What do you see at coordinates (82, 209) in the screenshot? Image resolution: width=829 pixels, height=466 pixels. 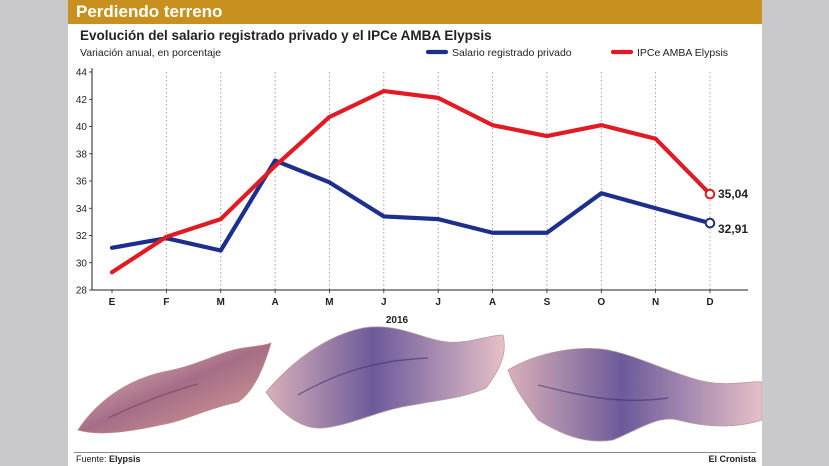 I see `y-tick-label: 34` at bounding box center [82, 209].